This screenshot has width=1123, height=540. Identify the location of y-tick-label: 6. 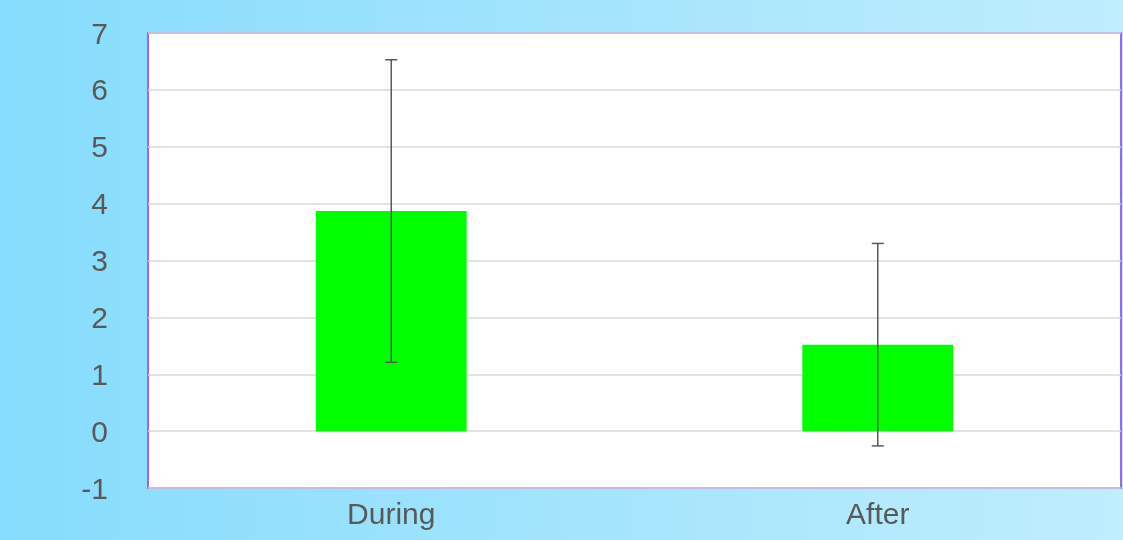
(99, 90).